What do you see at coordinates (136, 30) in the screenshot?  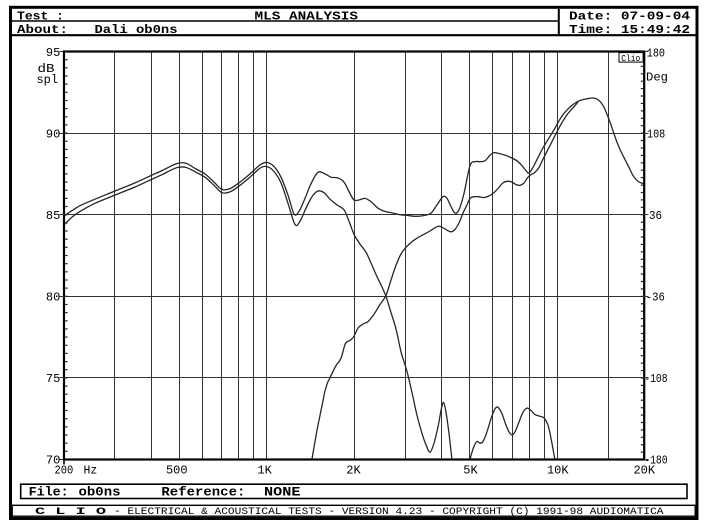 I see `svg-text: Dali ob0ns` at bounding box center [136, 30].